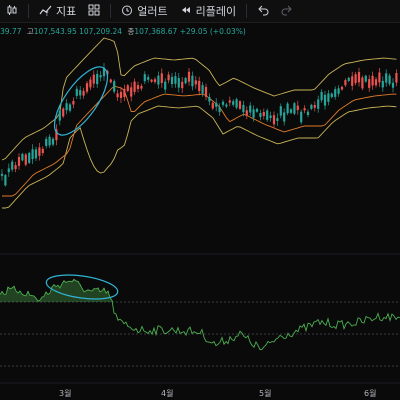 The width and height of the screenshot is (400, 400). I want to click on top-toolbar: f 지표 얼러트 리플레이, so click(200, 11).